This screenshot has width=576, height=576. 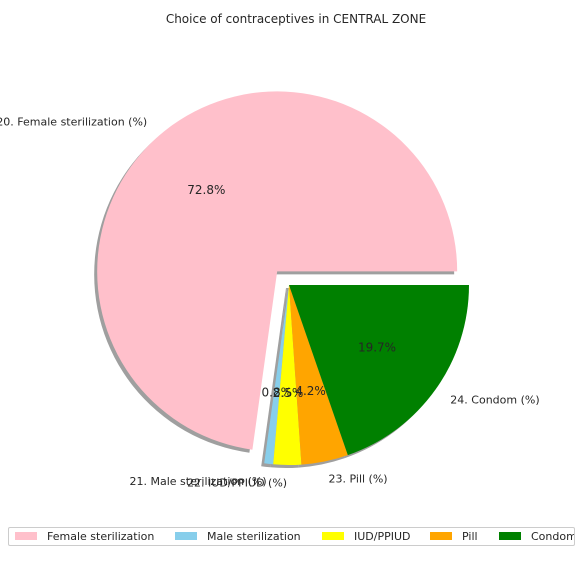 I want to click on slice-percent-22-iud-ppiud: 2.5%, so click(x=288, y=393).